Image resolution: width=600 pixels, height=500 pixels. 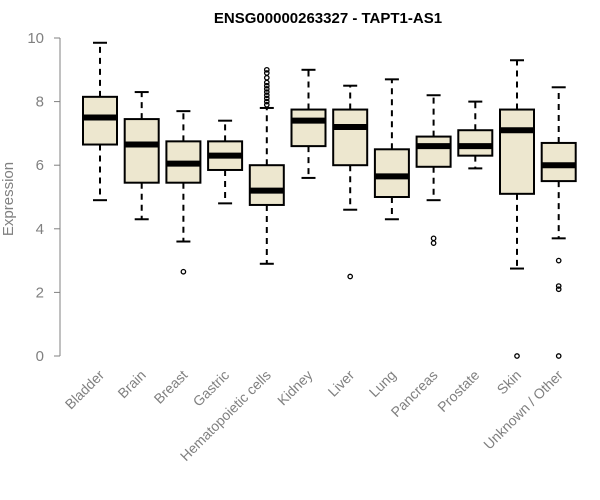 I want to click on x-label-breast: Breast, so click(x=171, y=387).